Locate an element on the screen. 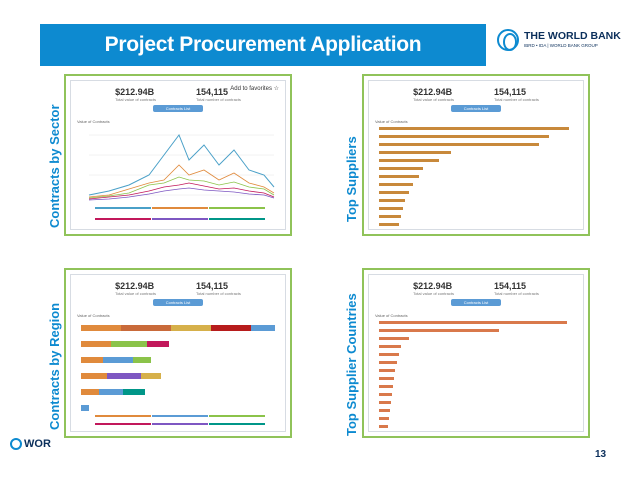 This screenshot has width=638, height=478. add-to-favorites-link: Add to favorites ☆ is located at coordinates (254, 89).